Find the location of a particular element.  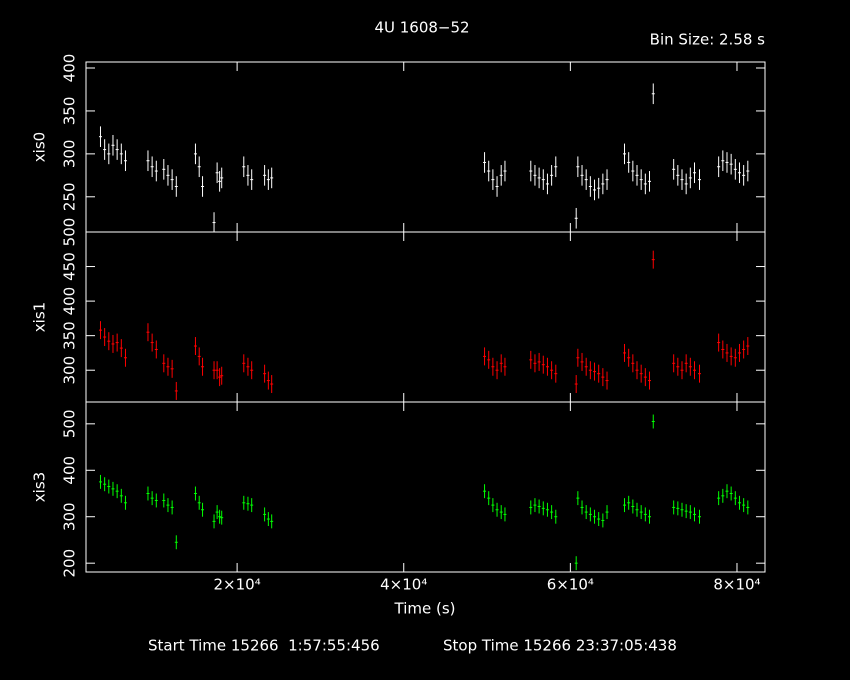

stop-time: Stop Time 15266 23:37:05:438 is located at coordinates (560, 646).